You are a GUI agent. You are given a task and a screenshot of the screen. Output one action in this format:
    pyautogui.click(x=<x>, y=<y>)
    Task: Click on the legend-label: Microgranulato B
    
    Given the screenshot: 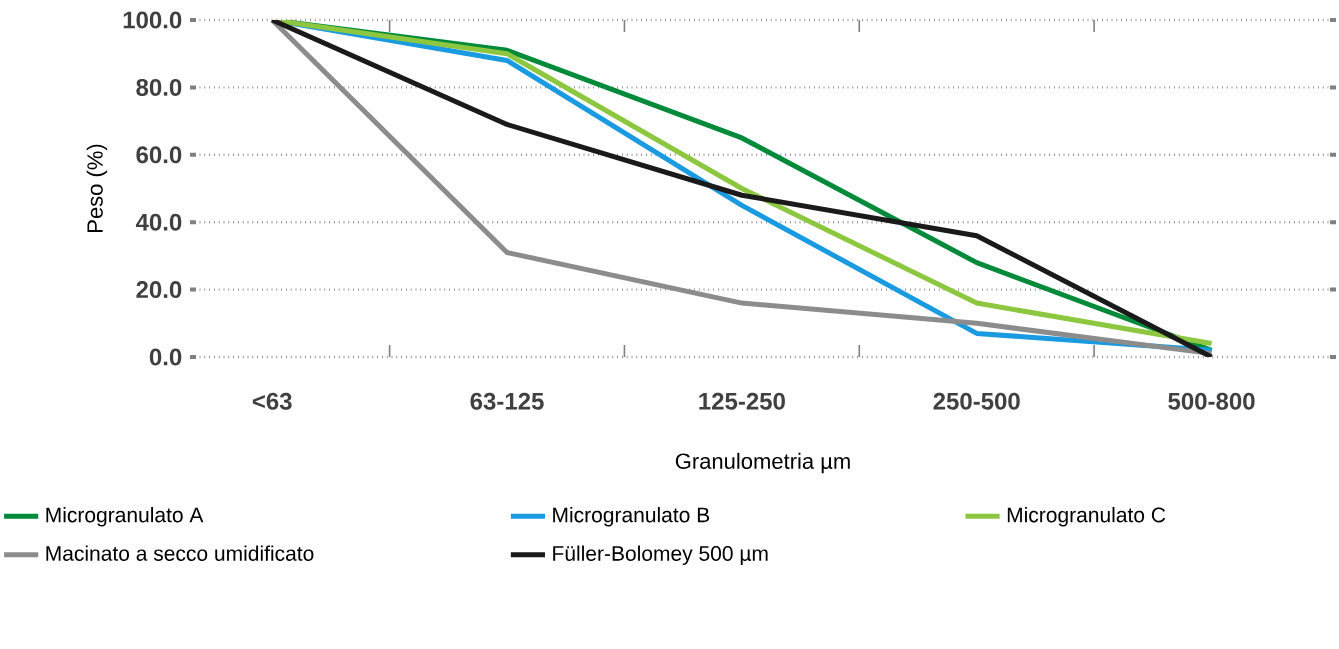 What is the action you would take?
    pyautogui.click(x=631, y=516)
    